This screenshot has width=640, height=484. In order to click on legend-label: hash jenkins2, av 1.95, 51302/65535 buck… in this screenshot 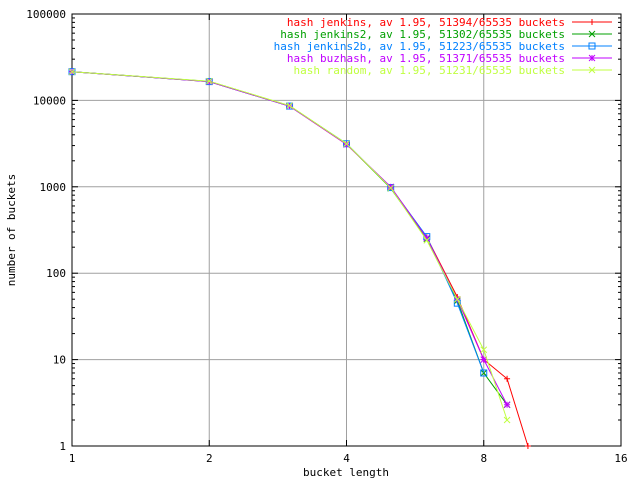, I will do `click(422, 34)`.